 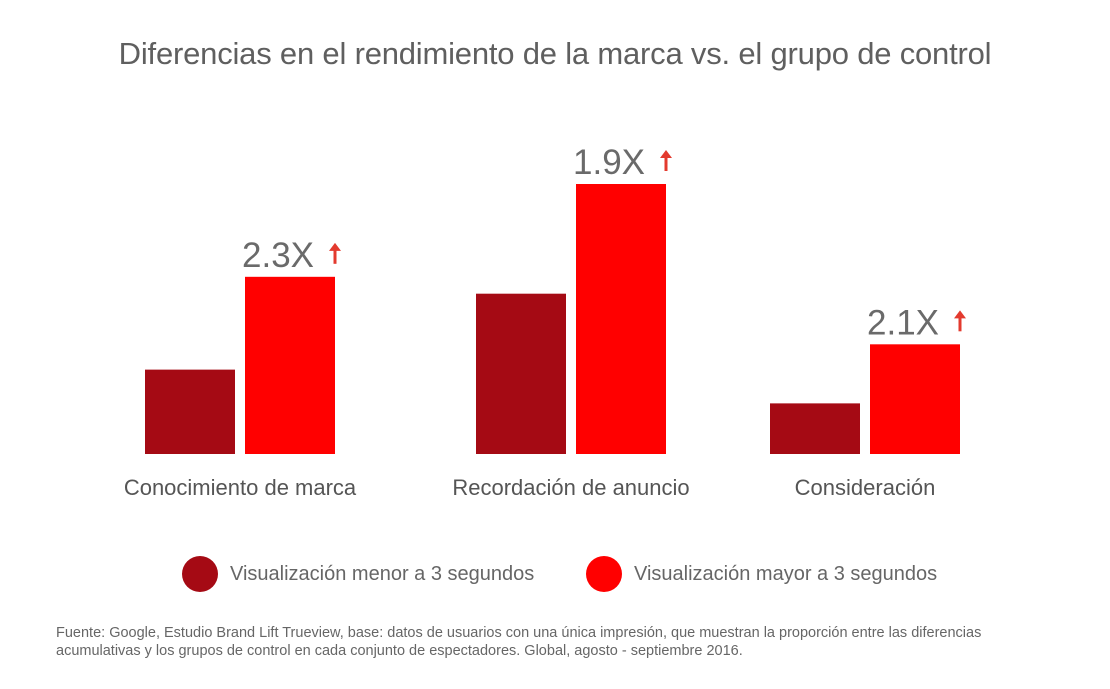 I want to click on legend-swatch-short-view, so click(x=200, y=574).